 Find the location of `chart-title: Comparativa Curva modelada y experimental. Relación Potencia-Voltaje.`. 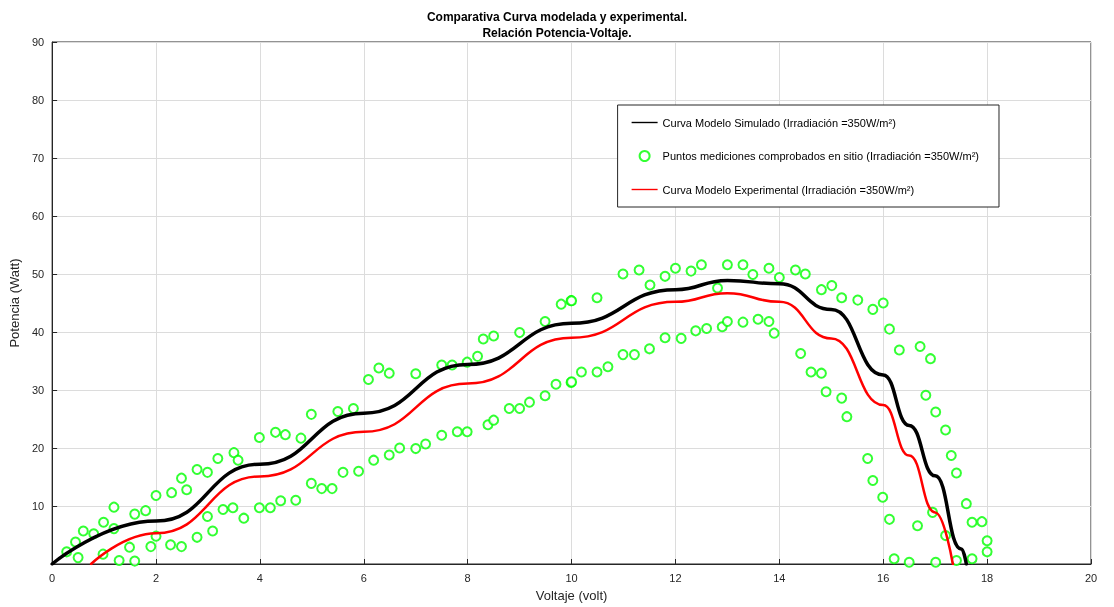

chart-title: Comparativa Curva modelada y experimental. Relación Potencia-Voltaje. is located at coordinates (557, 25).